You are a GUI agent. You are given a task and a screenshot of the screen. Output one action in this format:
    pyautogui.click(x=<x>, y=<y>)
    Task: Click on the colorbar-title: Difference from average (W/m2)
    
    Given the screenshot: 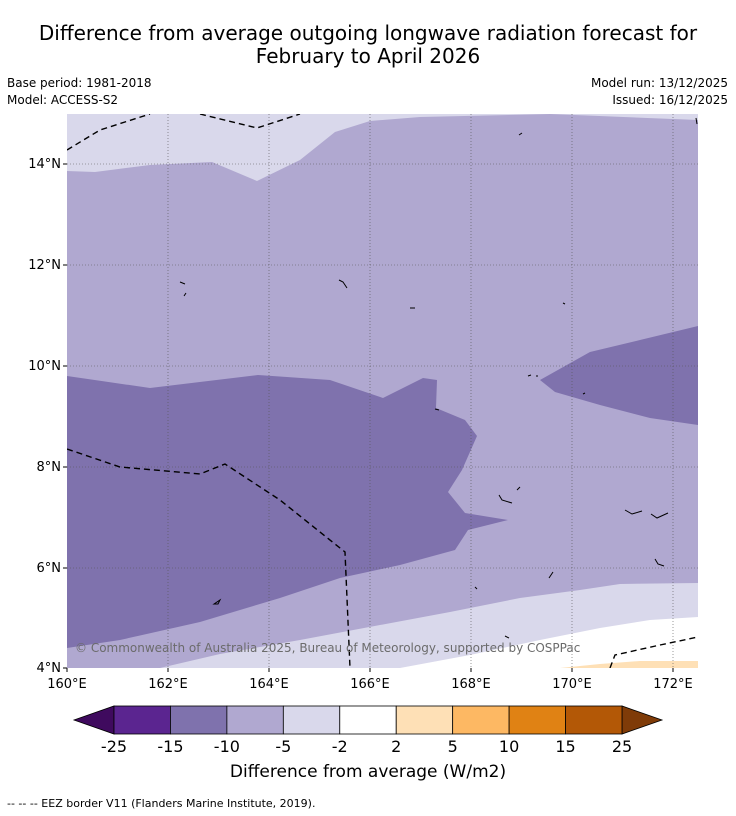 What is the action you would take?
    pyautogui.click(x=368, y=772)
    